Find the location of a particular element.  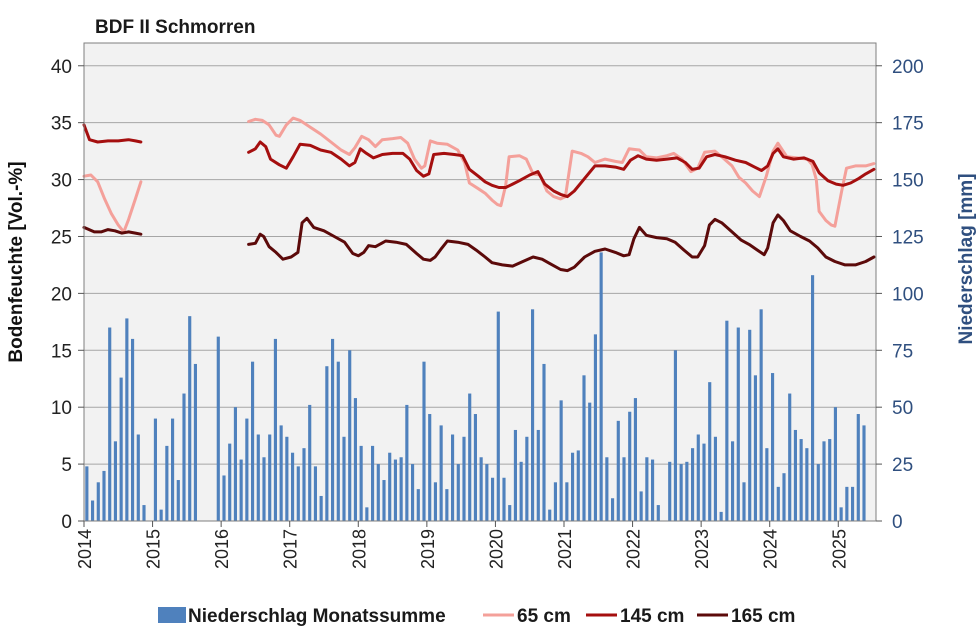

y-tick-right-label: 175 is located at coordinates (908, 124).